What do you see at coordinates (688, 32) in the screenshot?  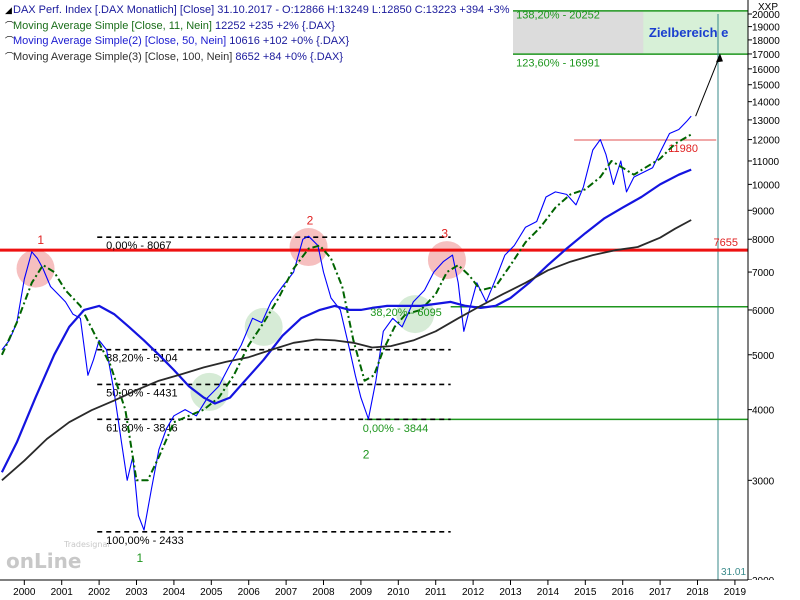 I see `annotation-label: Zielbereich e` at bounding box center [688, 32].